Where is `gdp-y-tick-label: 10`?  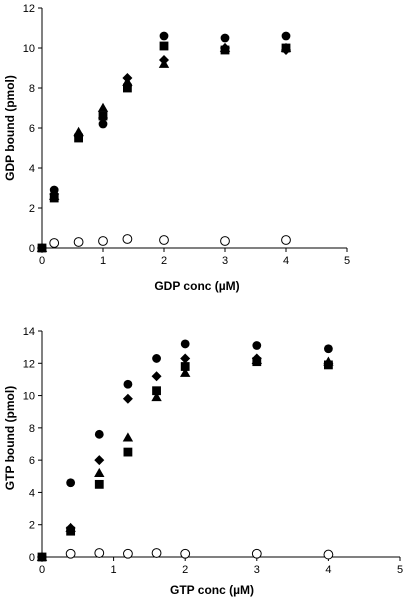 gdp-y-tick-label: 10 is located at coordinates (29, 49).